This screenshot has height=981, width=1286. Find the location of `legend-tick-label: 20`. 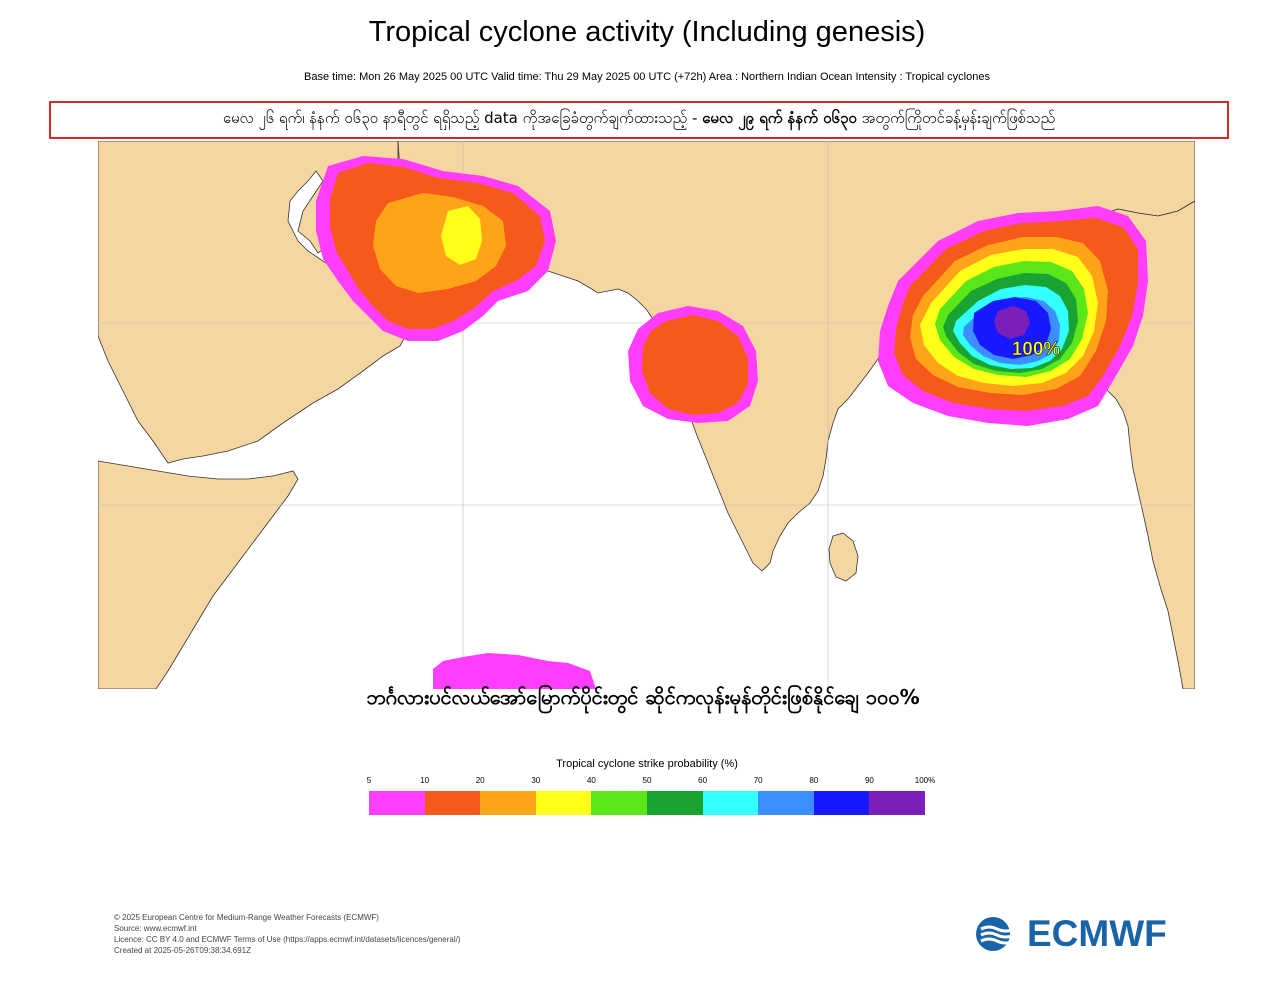

legend-tick-label: 20 is located at coordinates (480, 780).